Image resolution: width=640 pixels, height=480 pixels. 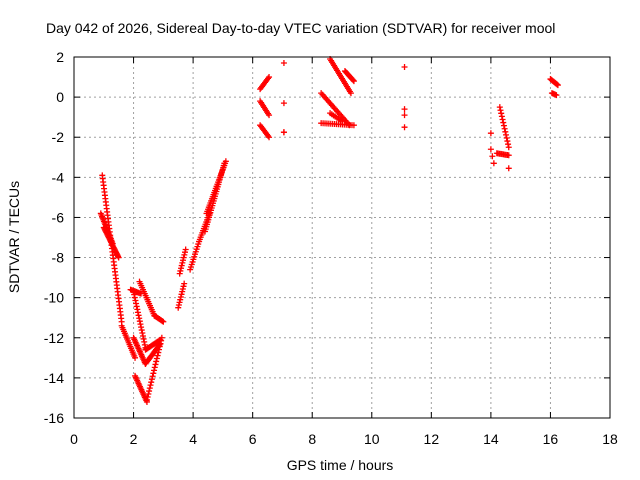 I want to click on y-tick-label: -14, so click(x=54, y=378).